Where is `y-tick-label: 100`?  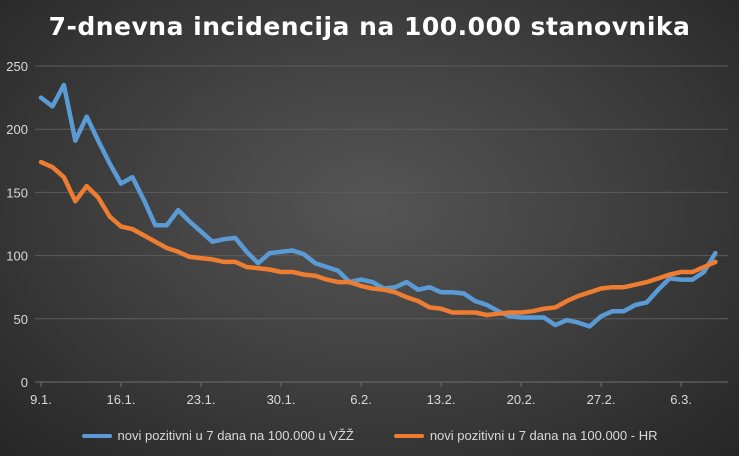
y-tick-label: 100 is located at coordinates (17, 256).